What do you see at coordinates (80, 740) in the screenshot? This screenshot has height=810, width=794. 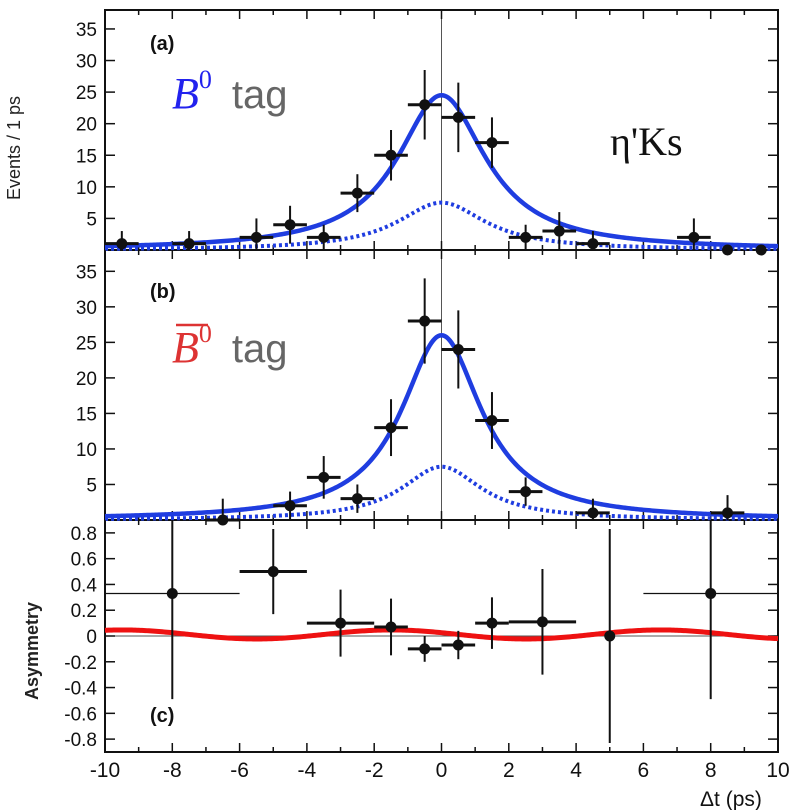 I see `y-tick-label: -0.8` at bounding box center [80, 740].